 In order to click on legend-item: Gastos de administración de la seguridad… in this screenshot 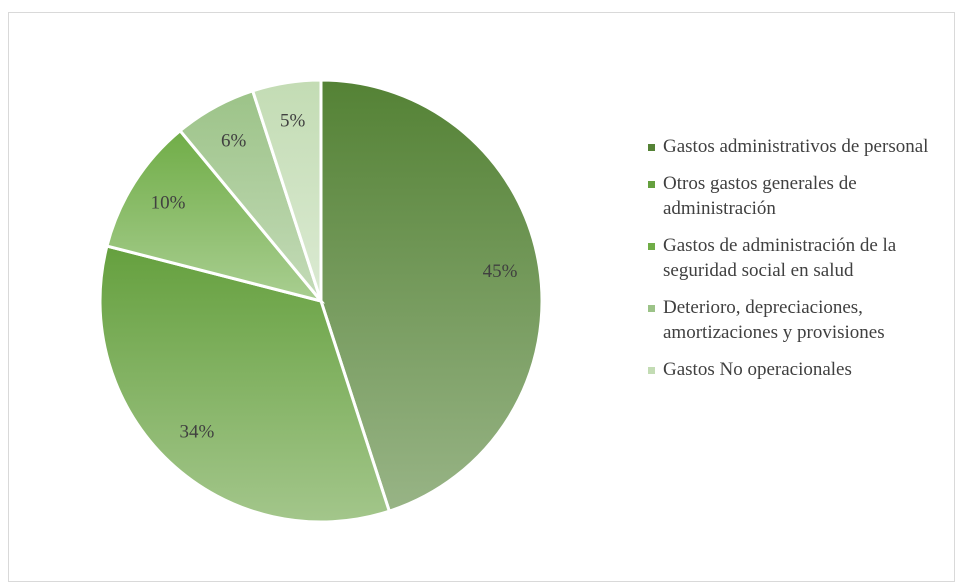, I will do `click(798, 258)`.